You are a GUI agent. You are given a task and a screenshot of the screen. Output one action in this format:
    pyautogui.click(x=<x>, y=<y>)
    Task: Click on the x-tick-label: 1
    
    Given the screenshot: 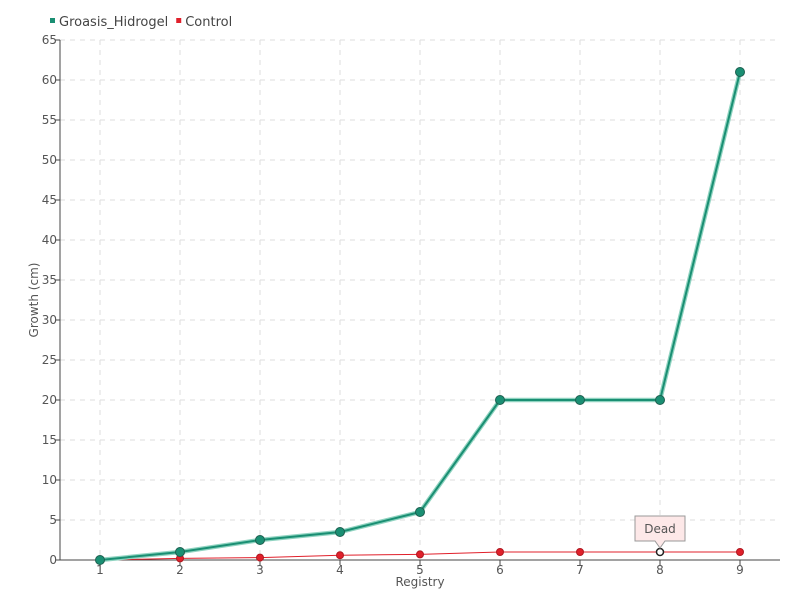 What is the action you would take?
    pyautogui.click(x=100, y=570)
    